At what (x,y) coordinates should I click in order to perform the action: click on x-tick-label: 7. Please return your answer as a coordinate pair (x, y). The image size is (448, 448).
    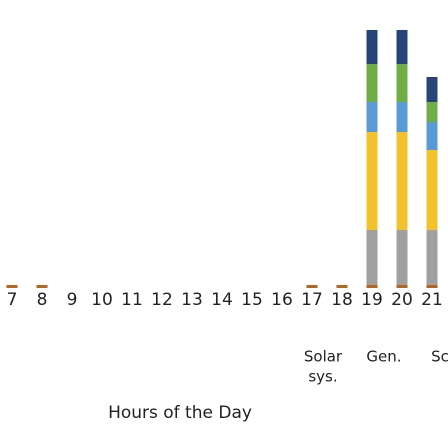
    Looking at the image, I should click on (12, 300).